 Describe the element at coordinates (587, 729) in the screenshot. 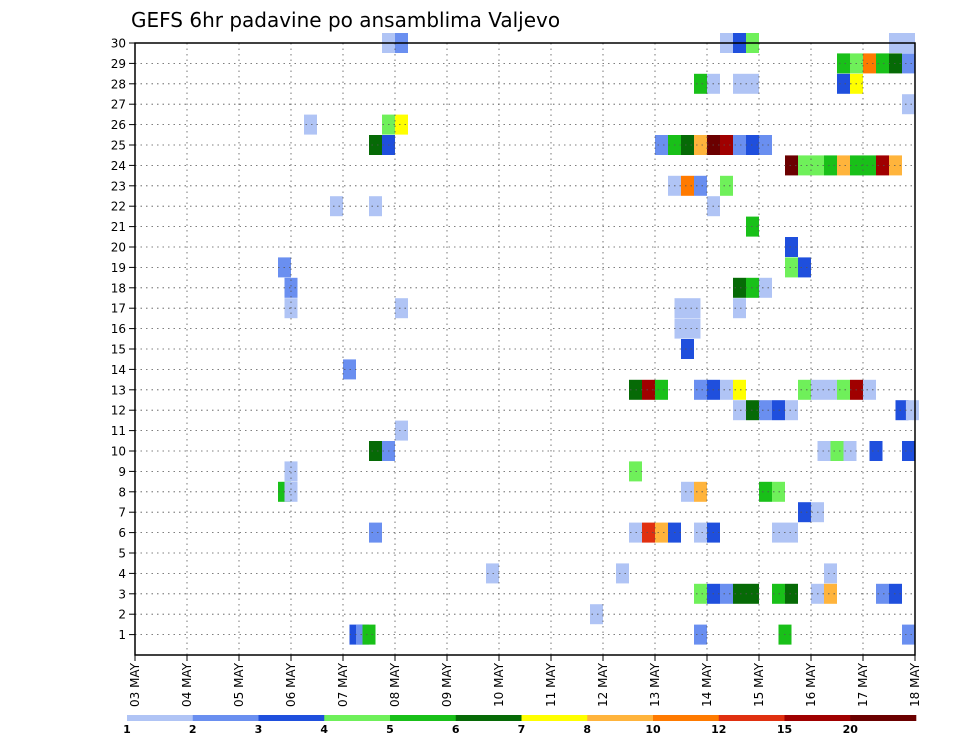

I see `colorbar-label: 8` at that location.